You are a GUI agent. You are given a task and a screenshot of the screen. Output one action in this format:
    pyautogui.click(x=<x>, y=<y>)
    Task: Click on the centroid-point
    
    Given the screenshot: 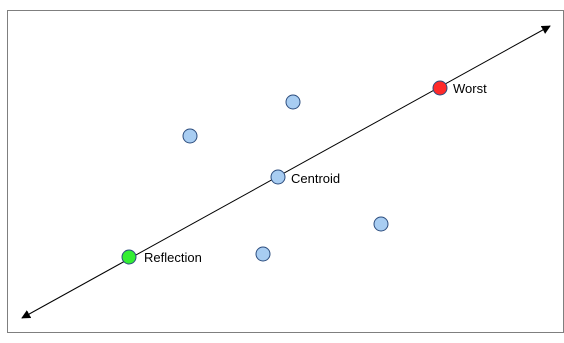 What is the action you would take?
    pyautogui.click(x=278, y=177)
    